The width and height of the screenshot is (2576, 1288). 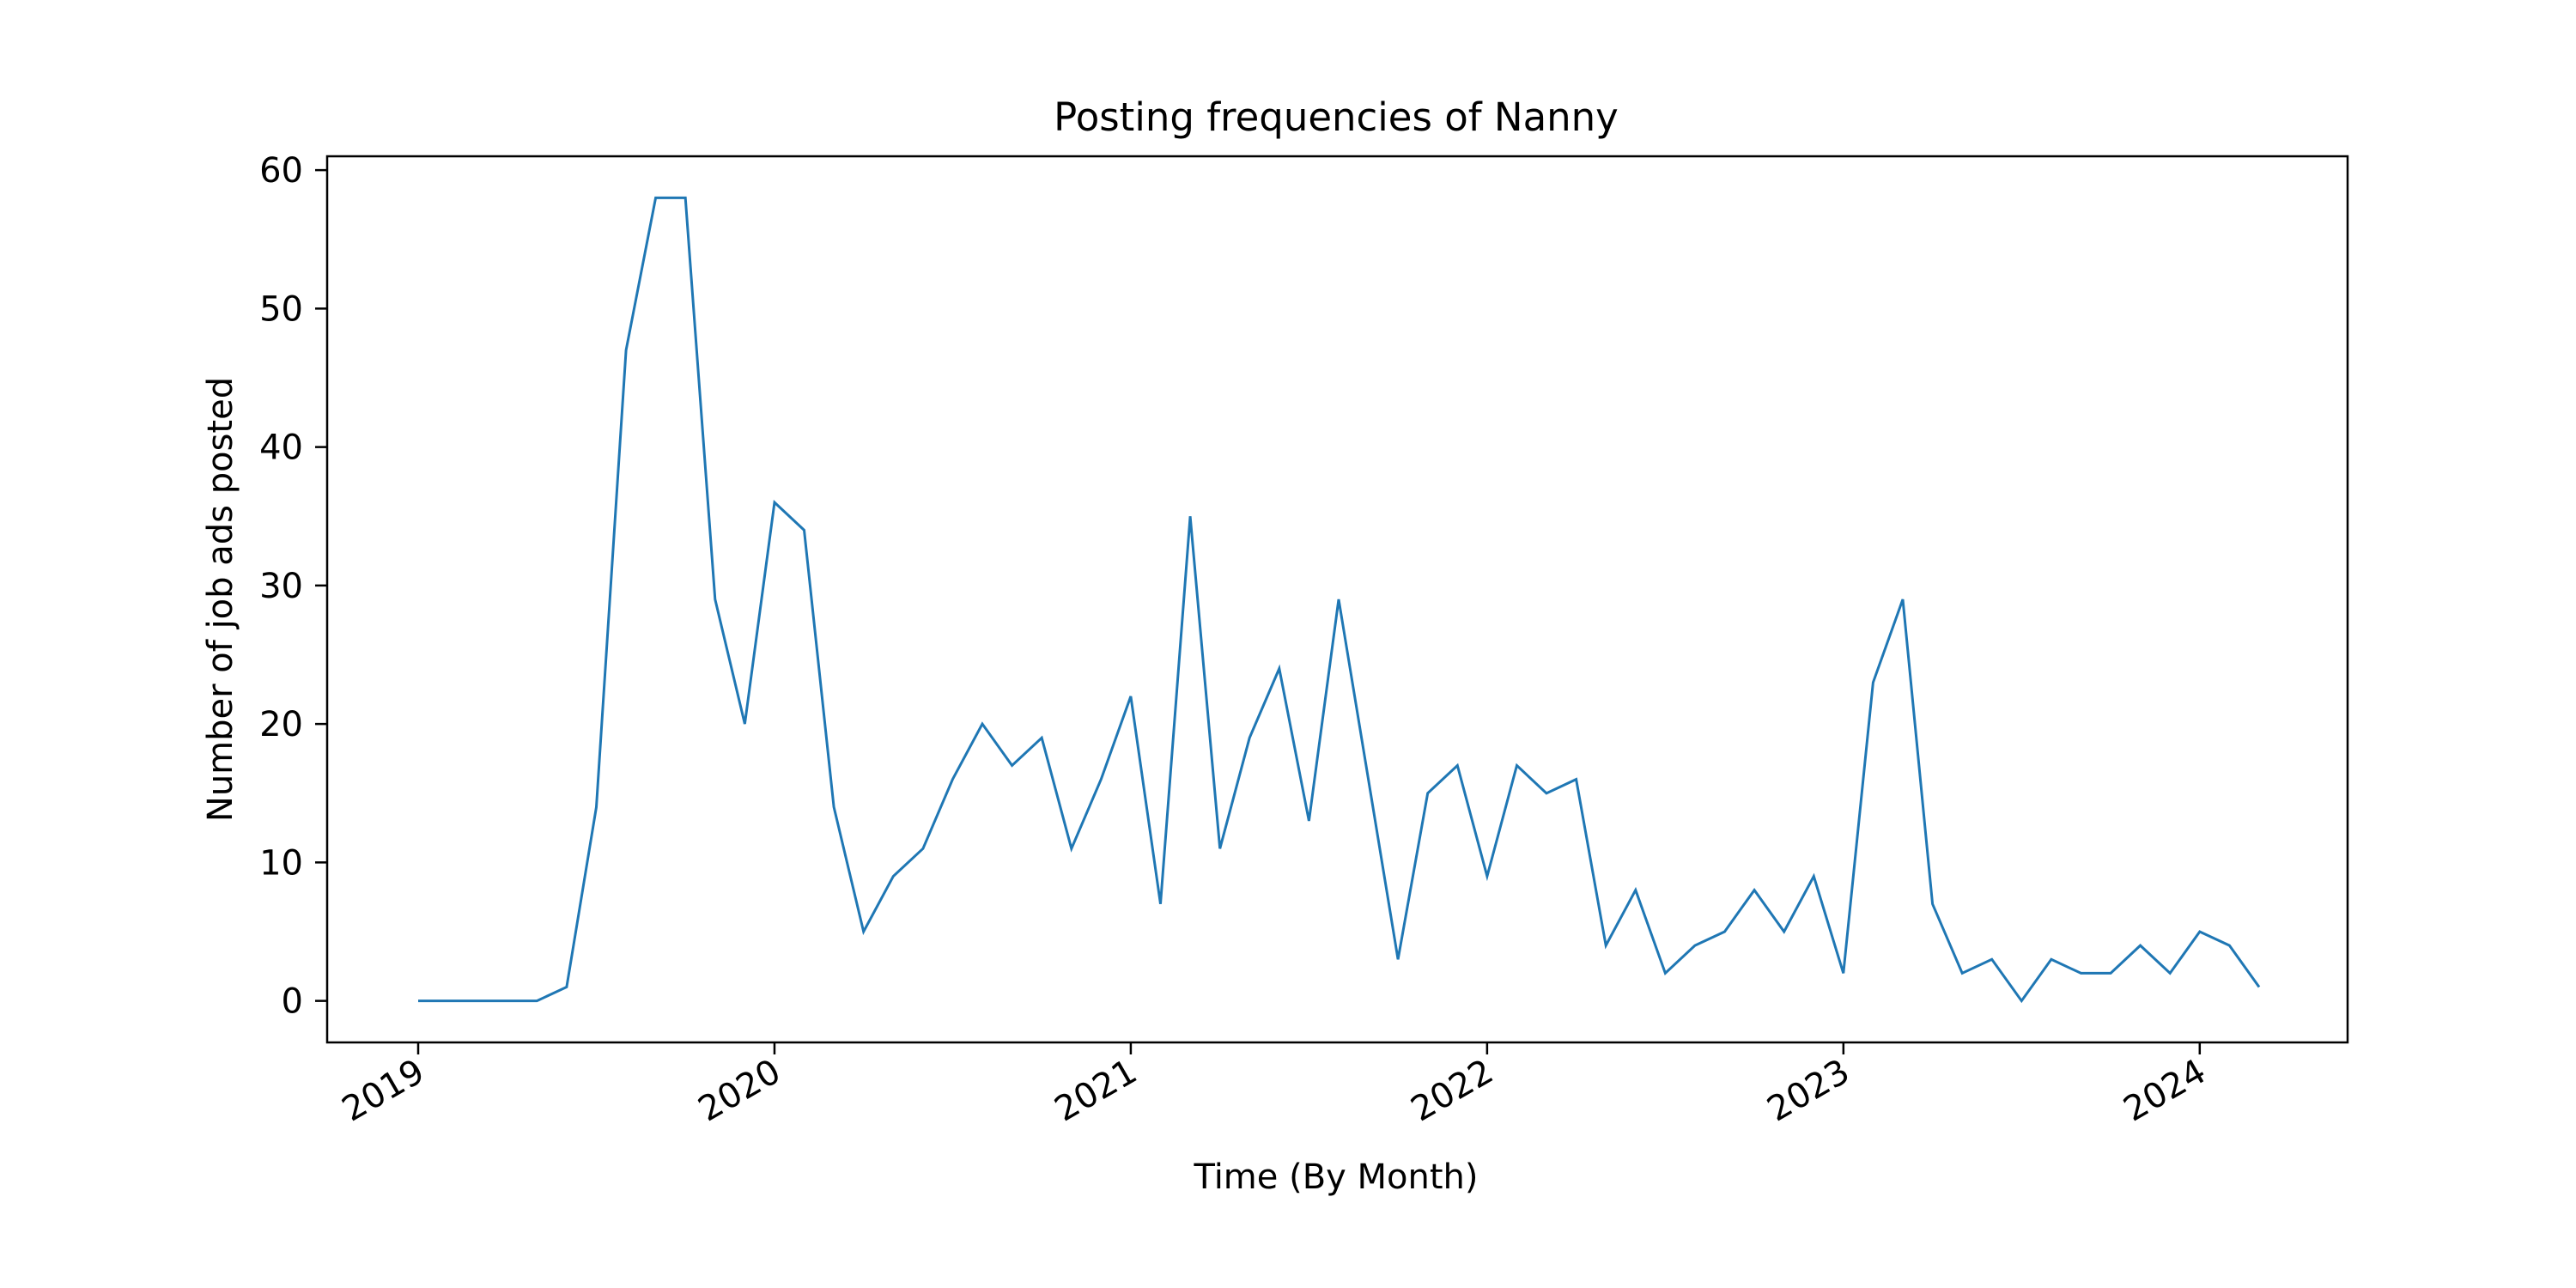 I want to click on x-tick-label: 2019, so click(x=383, y=1091).